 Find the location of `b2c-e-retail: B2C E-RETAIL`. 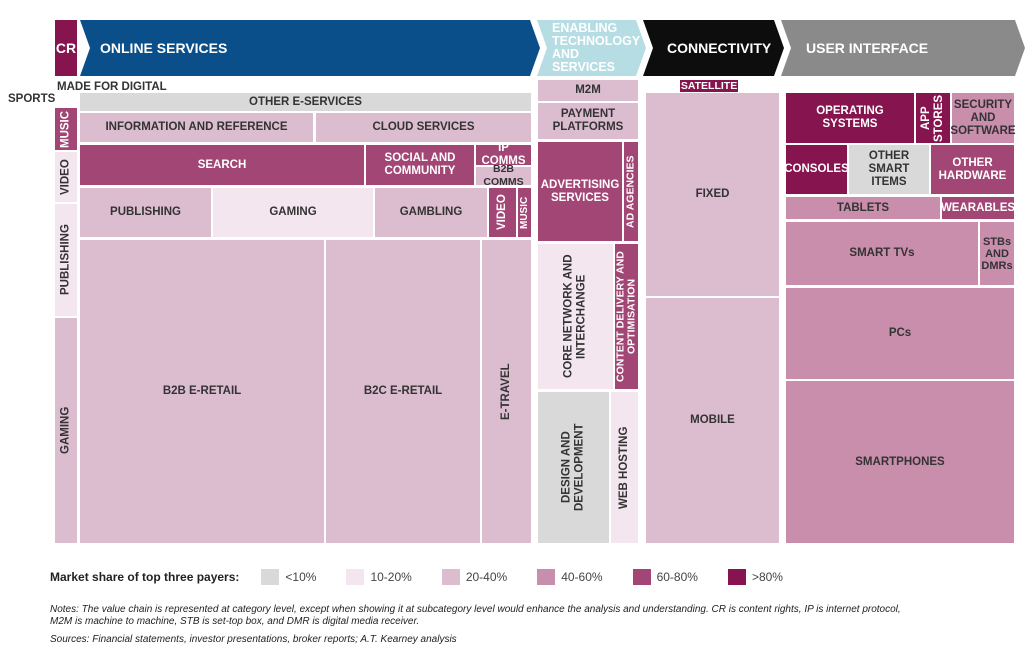

b2c-e-retail: B2C E-RETAIL is located at coordinates (403, 391).